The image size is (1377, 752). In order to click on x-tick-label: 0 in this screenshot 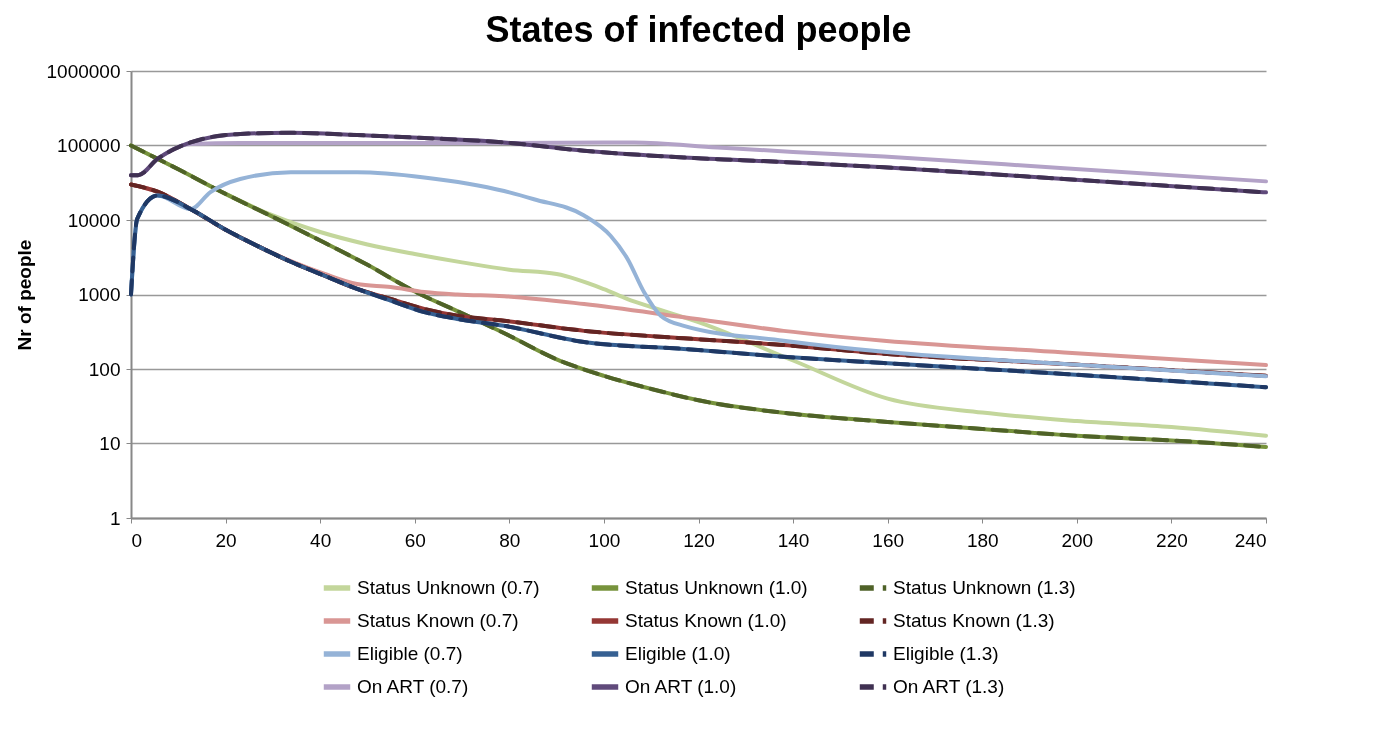, I will do `click(137, 540)`.